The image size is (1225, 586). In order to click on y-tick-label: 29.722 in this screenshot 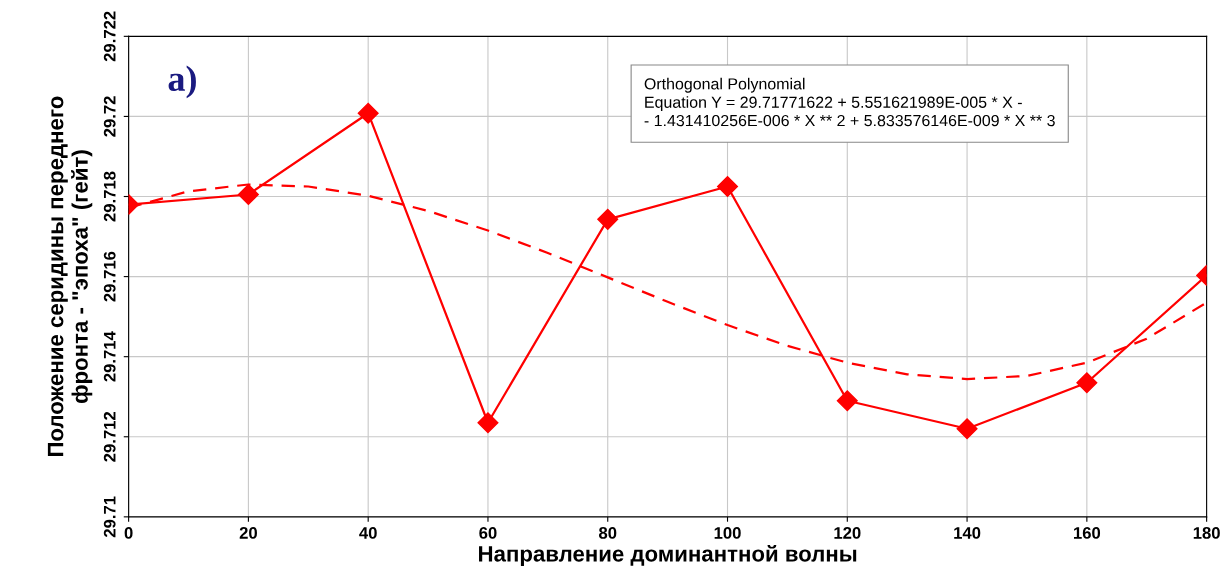, I will do `click(109, 36)`.